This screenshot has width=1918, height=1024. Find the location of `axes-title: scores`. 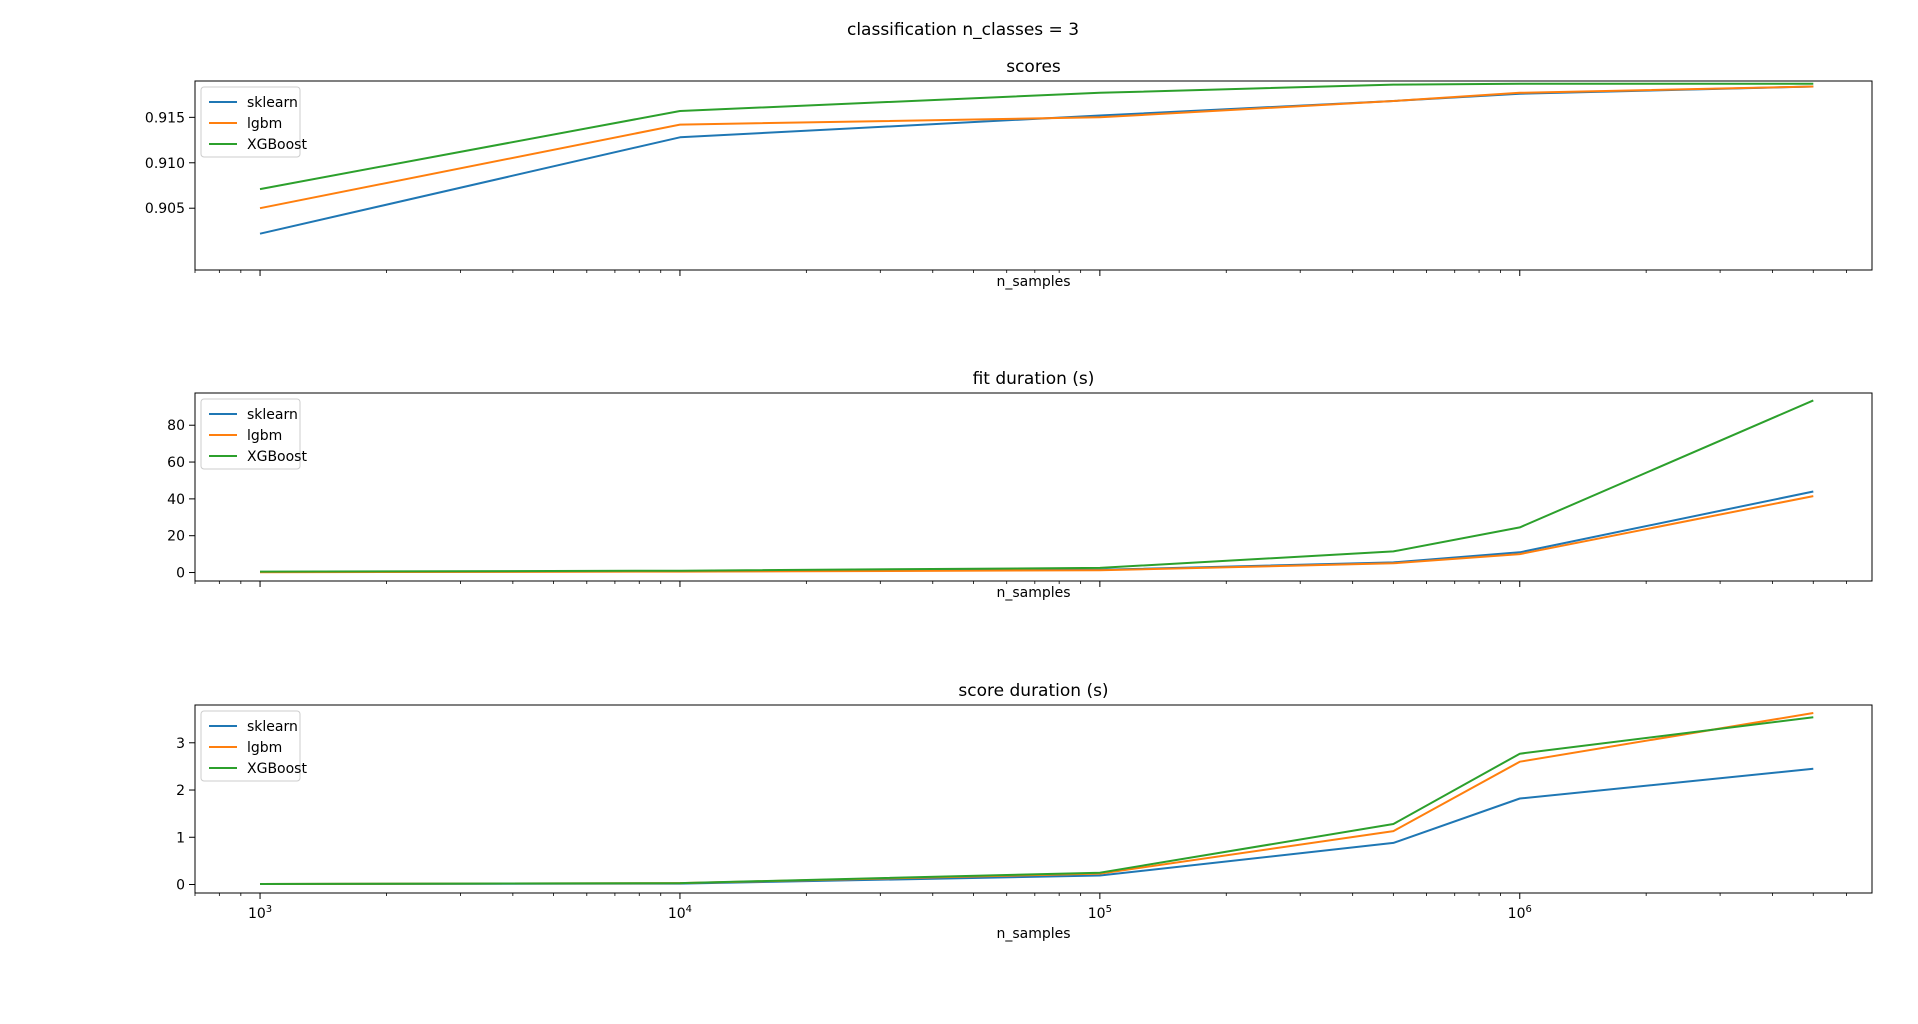

axes-title: scores is located at coordinates (1033, 67).